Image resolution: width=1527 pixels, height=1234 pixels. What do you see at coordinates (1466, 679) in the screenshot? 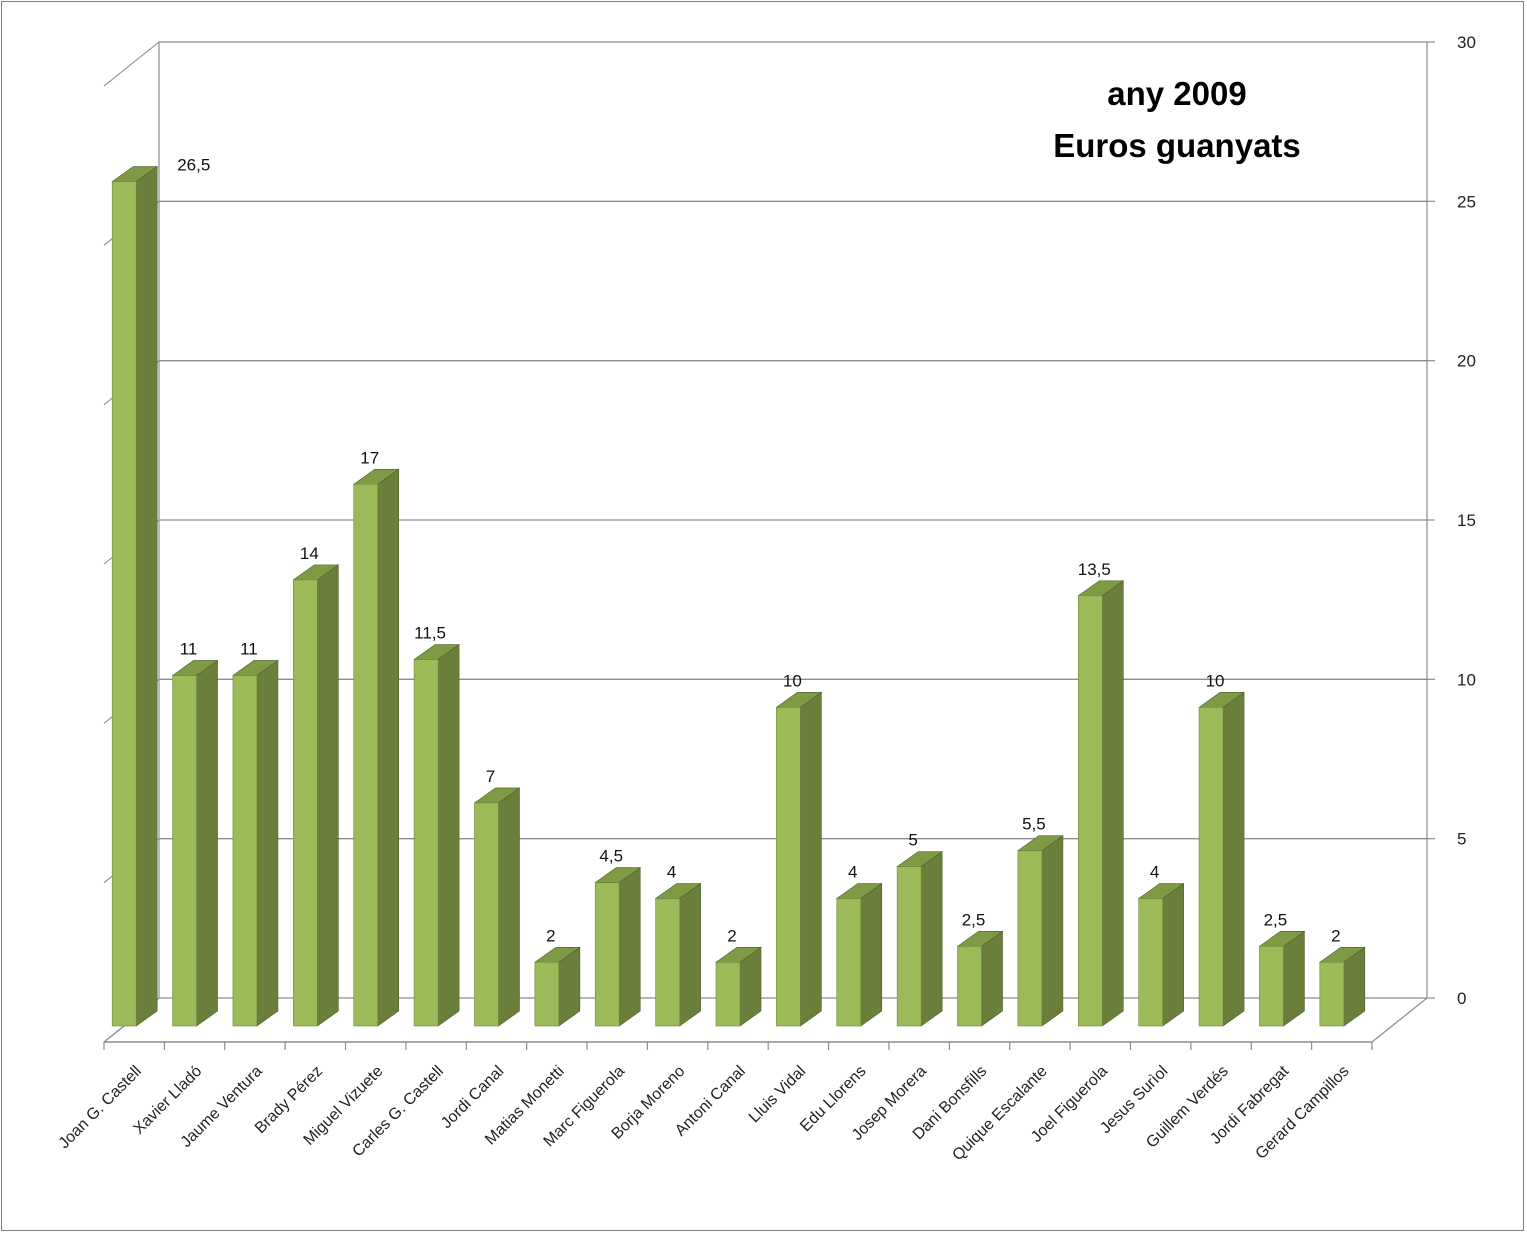
I see `y-tick-label: 10` at bounding box center [1466, 679].